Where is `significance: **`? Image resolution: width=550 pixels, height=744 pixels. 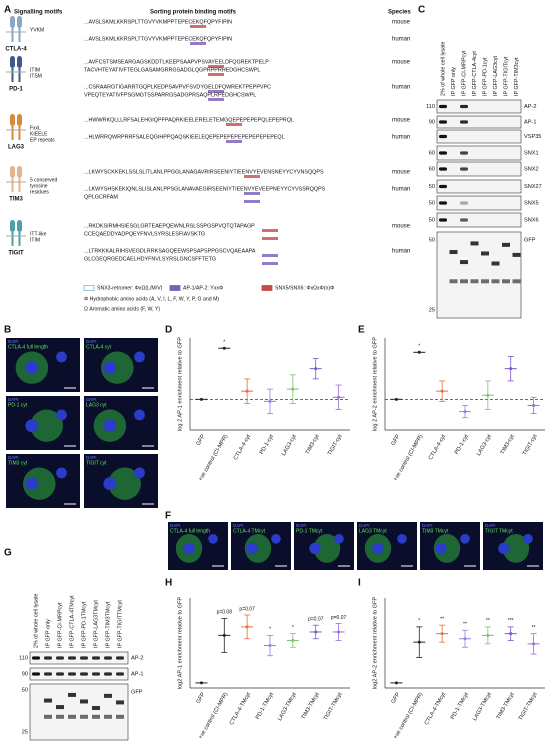 significance: ** is located at coordinates (465, 625).